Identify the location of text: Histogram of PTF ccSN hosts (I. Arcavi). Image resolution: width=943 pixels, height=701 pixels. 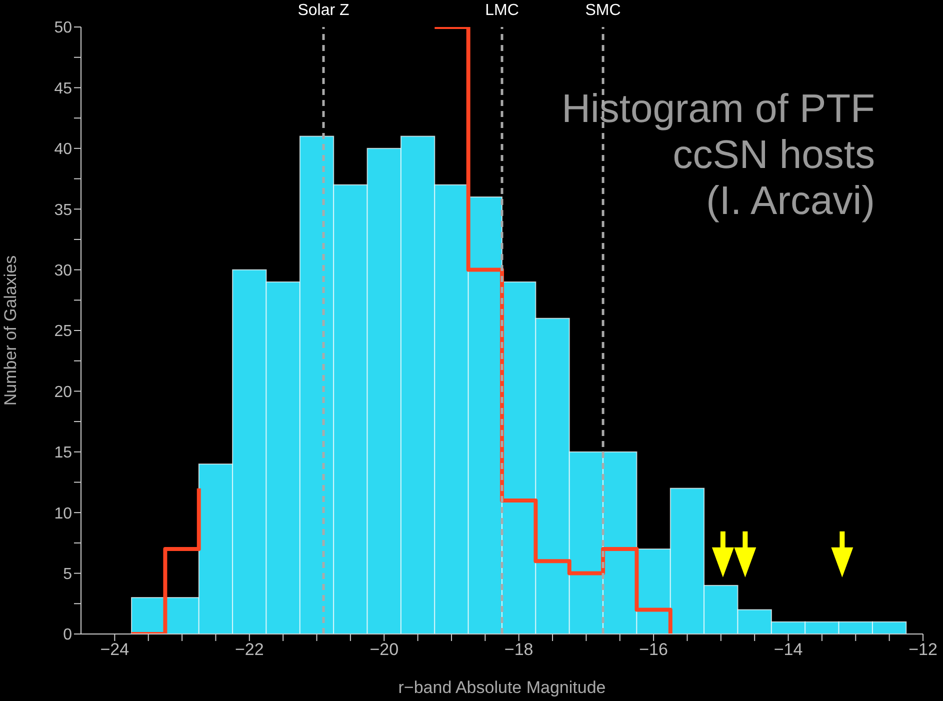
(718, 155).